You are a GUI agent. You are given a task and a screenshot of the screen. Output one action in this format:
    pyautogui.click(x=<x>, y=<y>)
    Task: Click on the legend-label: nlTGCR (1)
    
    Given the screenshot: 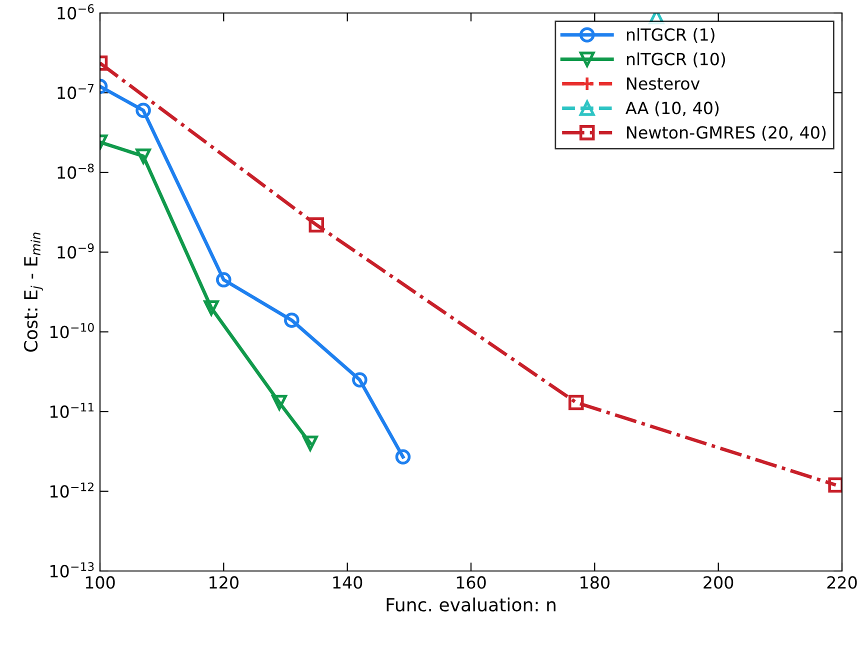 What is the action you would take?
    pyautogui.click(x=670, y=35)
    